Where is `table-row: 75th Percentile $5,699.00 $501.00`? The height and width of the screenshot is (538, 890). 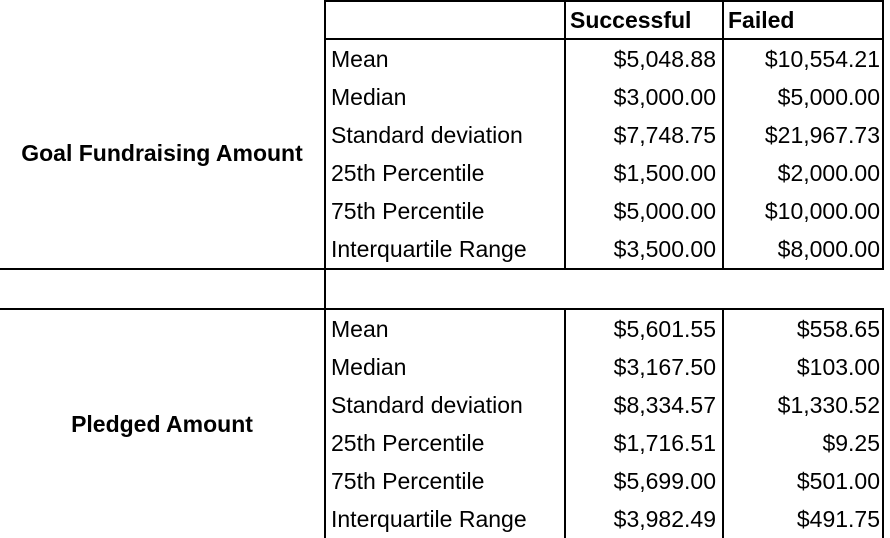 table-row: 75th Percentile $5,699.00 $501.00 is located at coordinates (442, 481).